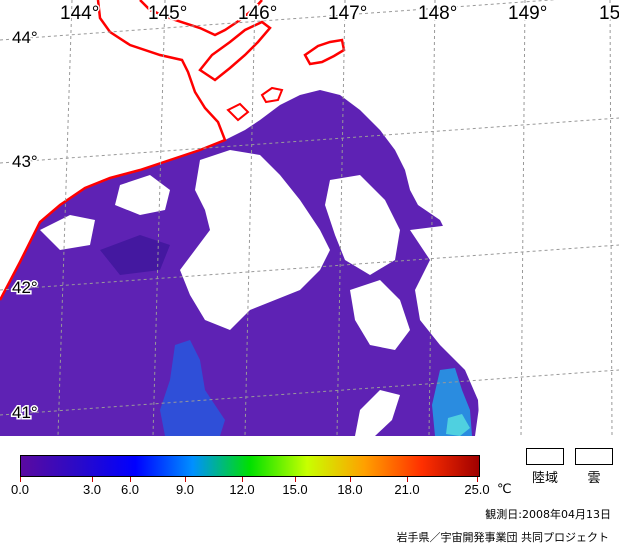 This screenshot has width=619, height=546. I want to click on colorbar-tick-label: 9.0, so click(185, 489).